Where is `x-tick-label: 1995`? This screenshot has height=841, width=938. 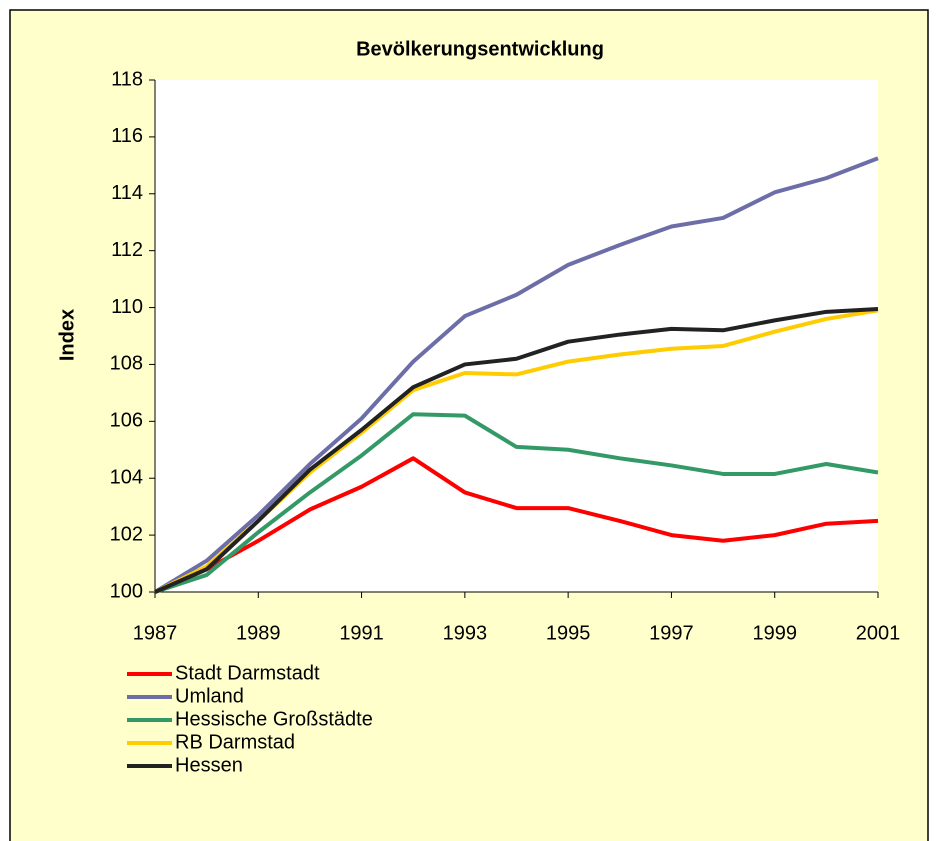
x-tick-label: 1995 is located at coordinates (568, 633).